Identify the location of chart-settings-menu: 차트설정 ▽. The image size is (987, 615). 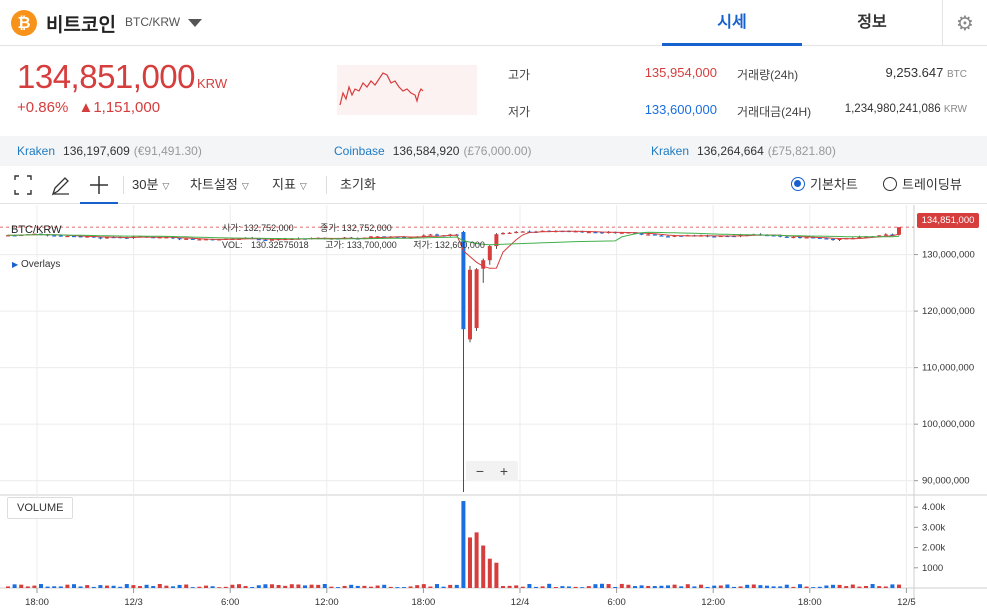
(219, 185).